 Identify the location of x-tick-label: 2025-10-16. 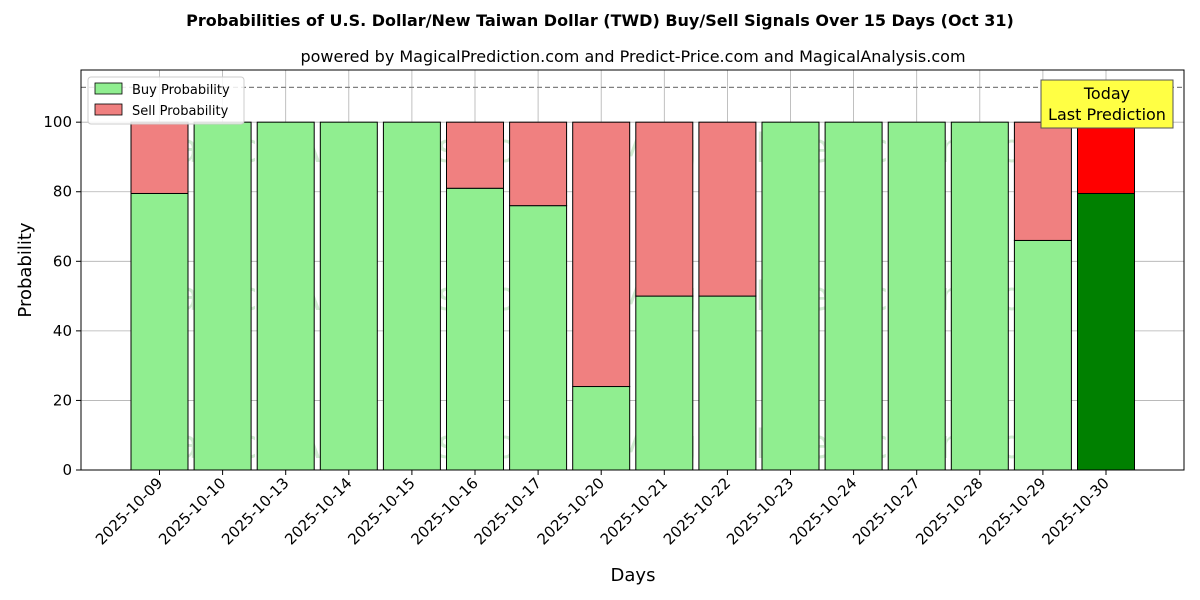
(444, 511).